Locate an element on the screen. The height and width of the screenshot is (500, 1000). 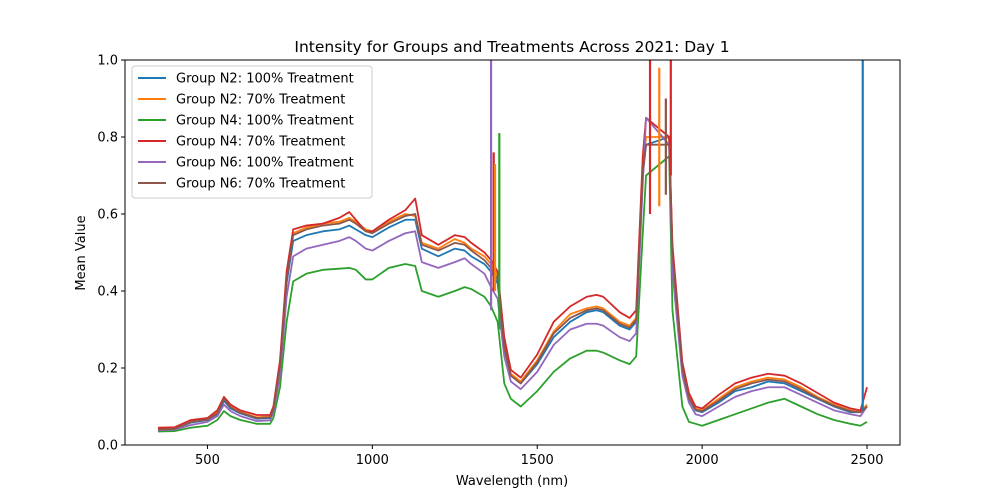
x-tick-label: 500 is located at coordinates (207, 460).